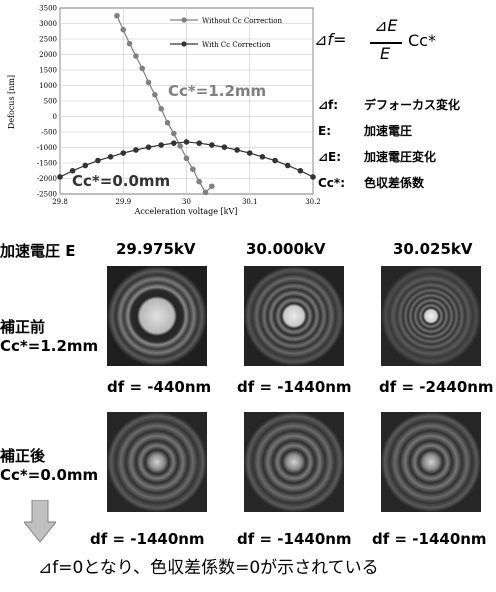 The image size is (496, 592). I want to click on annotation-cc-1-2: Cc*=1.2mm, so click(217, 91).